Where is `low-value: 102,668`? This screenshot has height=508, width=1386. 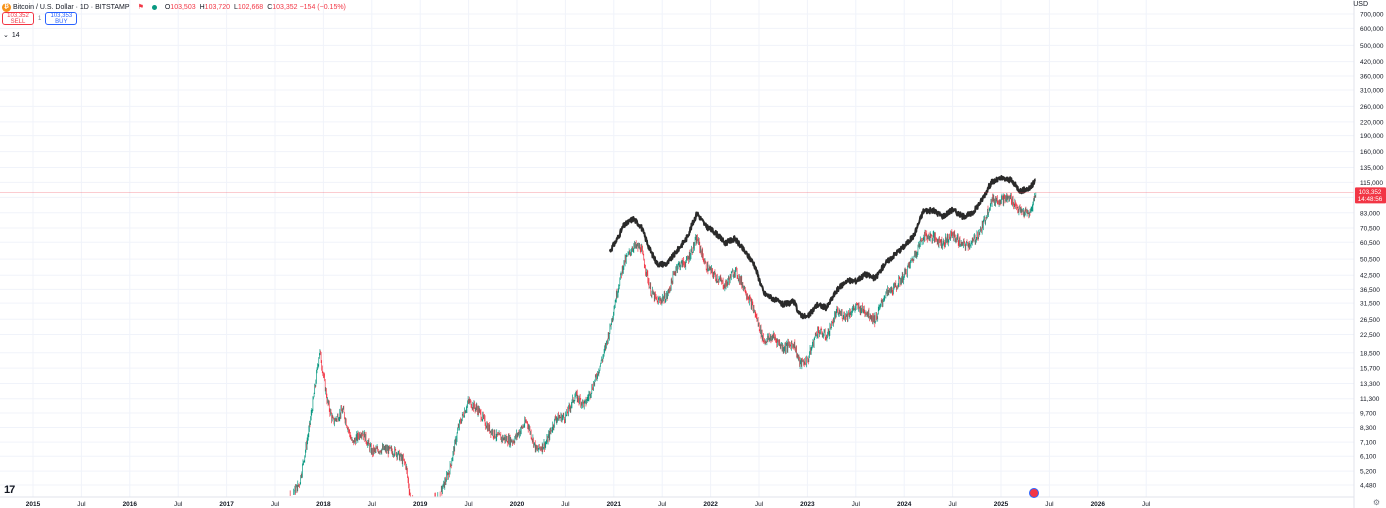 low-value: 102,668 is located at coordinates (250, 7).